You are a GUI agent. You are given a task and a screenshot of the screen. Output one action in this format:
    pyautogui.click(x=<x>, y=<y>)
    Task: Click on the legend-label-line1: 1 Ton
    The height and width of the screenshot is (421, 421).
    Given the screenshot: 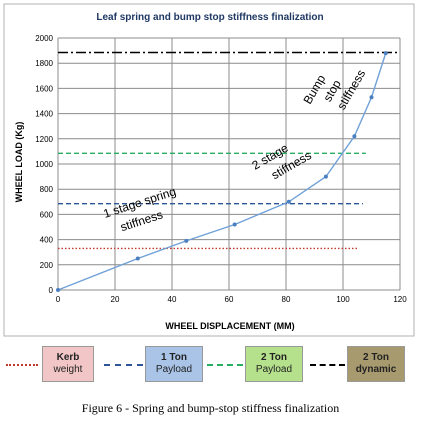 What is the action you would take?
    pyautogui.click(x=174, y=357)
    